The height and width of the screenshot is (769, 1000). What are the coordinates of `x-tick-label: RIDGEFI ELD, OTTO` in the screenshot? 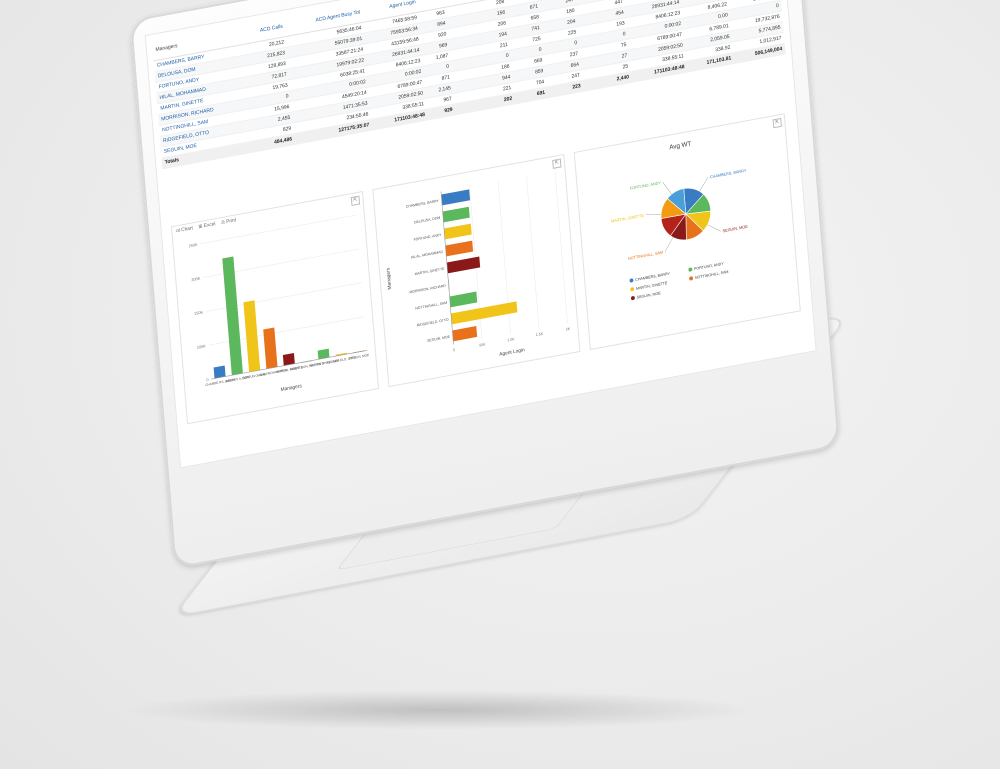 It's located at (342, 359).